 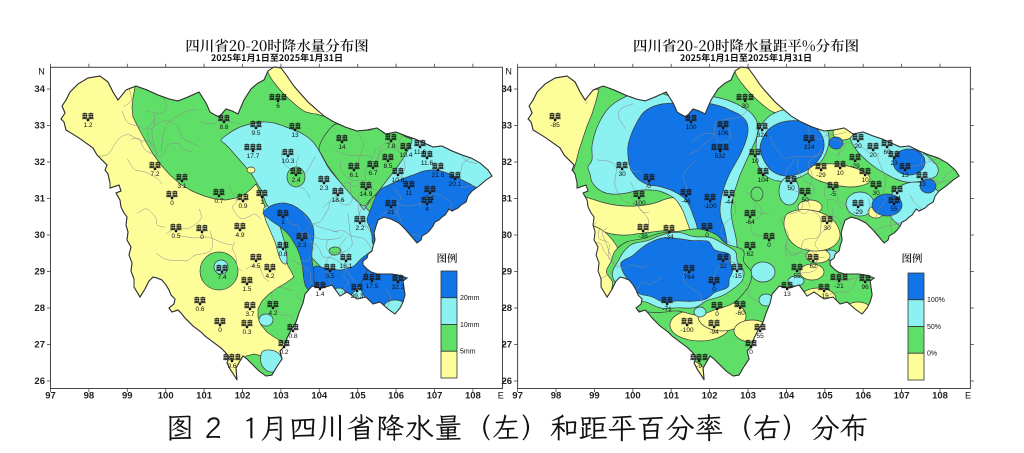 What do you see at coordinates (858, 146) in the screenshot?
I see `svg-text: 20` at bounding box center [858, 146].